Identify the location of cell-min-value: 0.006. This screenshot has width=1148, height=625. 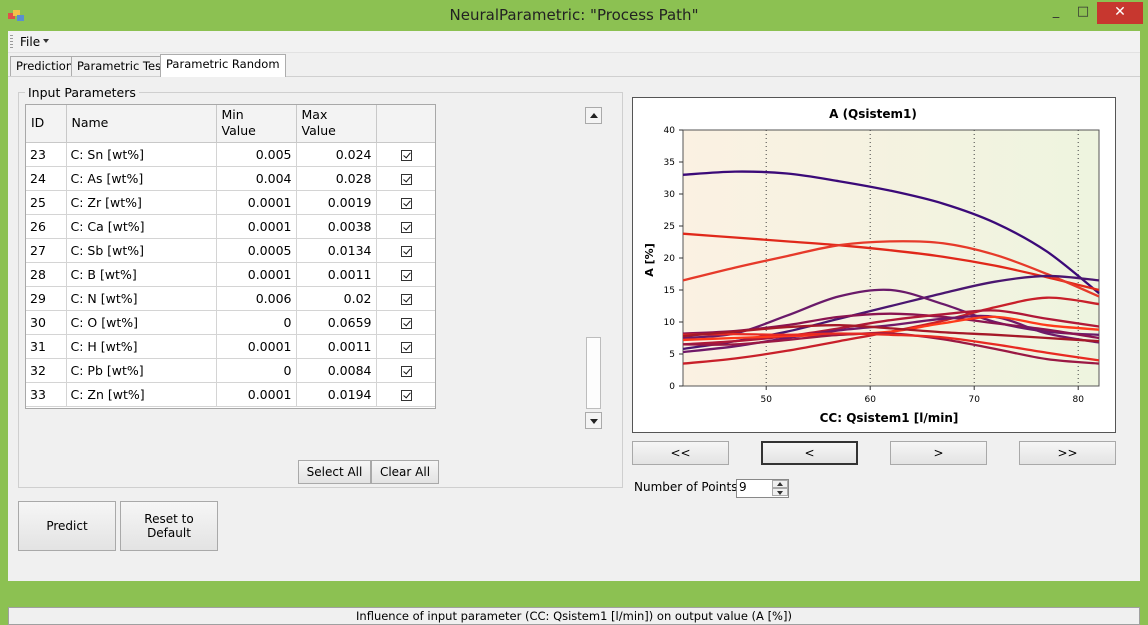
(256, 298).